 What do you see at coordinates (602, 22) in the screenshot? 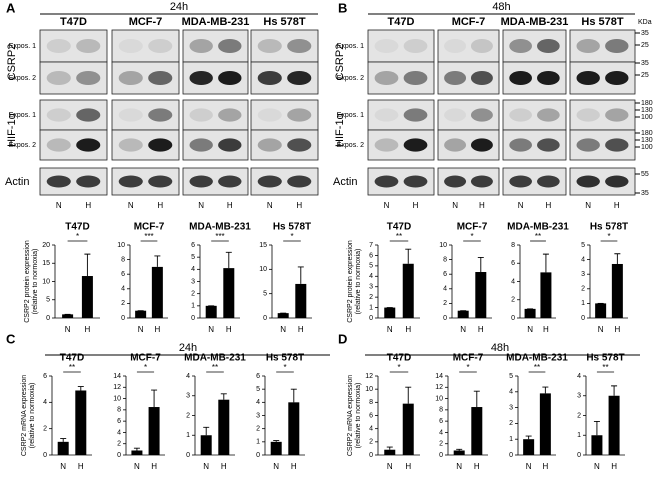
I see `cell-line-header: Hs 578T` at bounding box center [602, 22].